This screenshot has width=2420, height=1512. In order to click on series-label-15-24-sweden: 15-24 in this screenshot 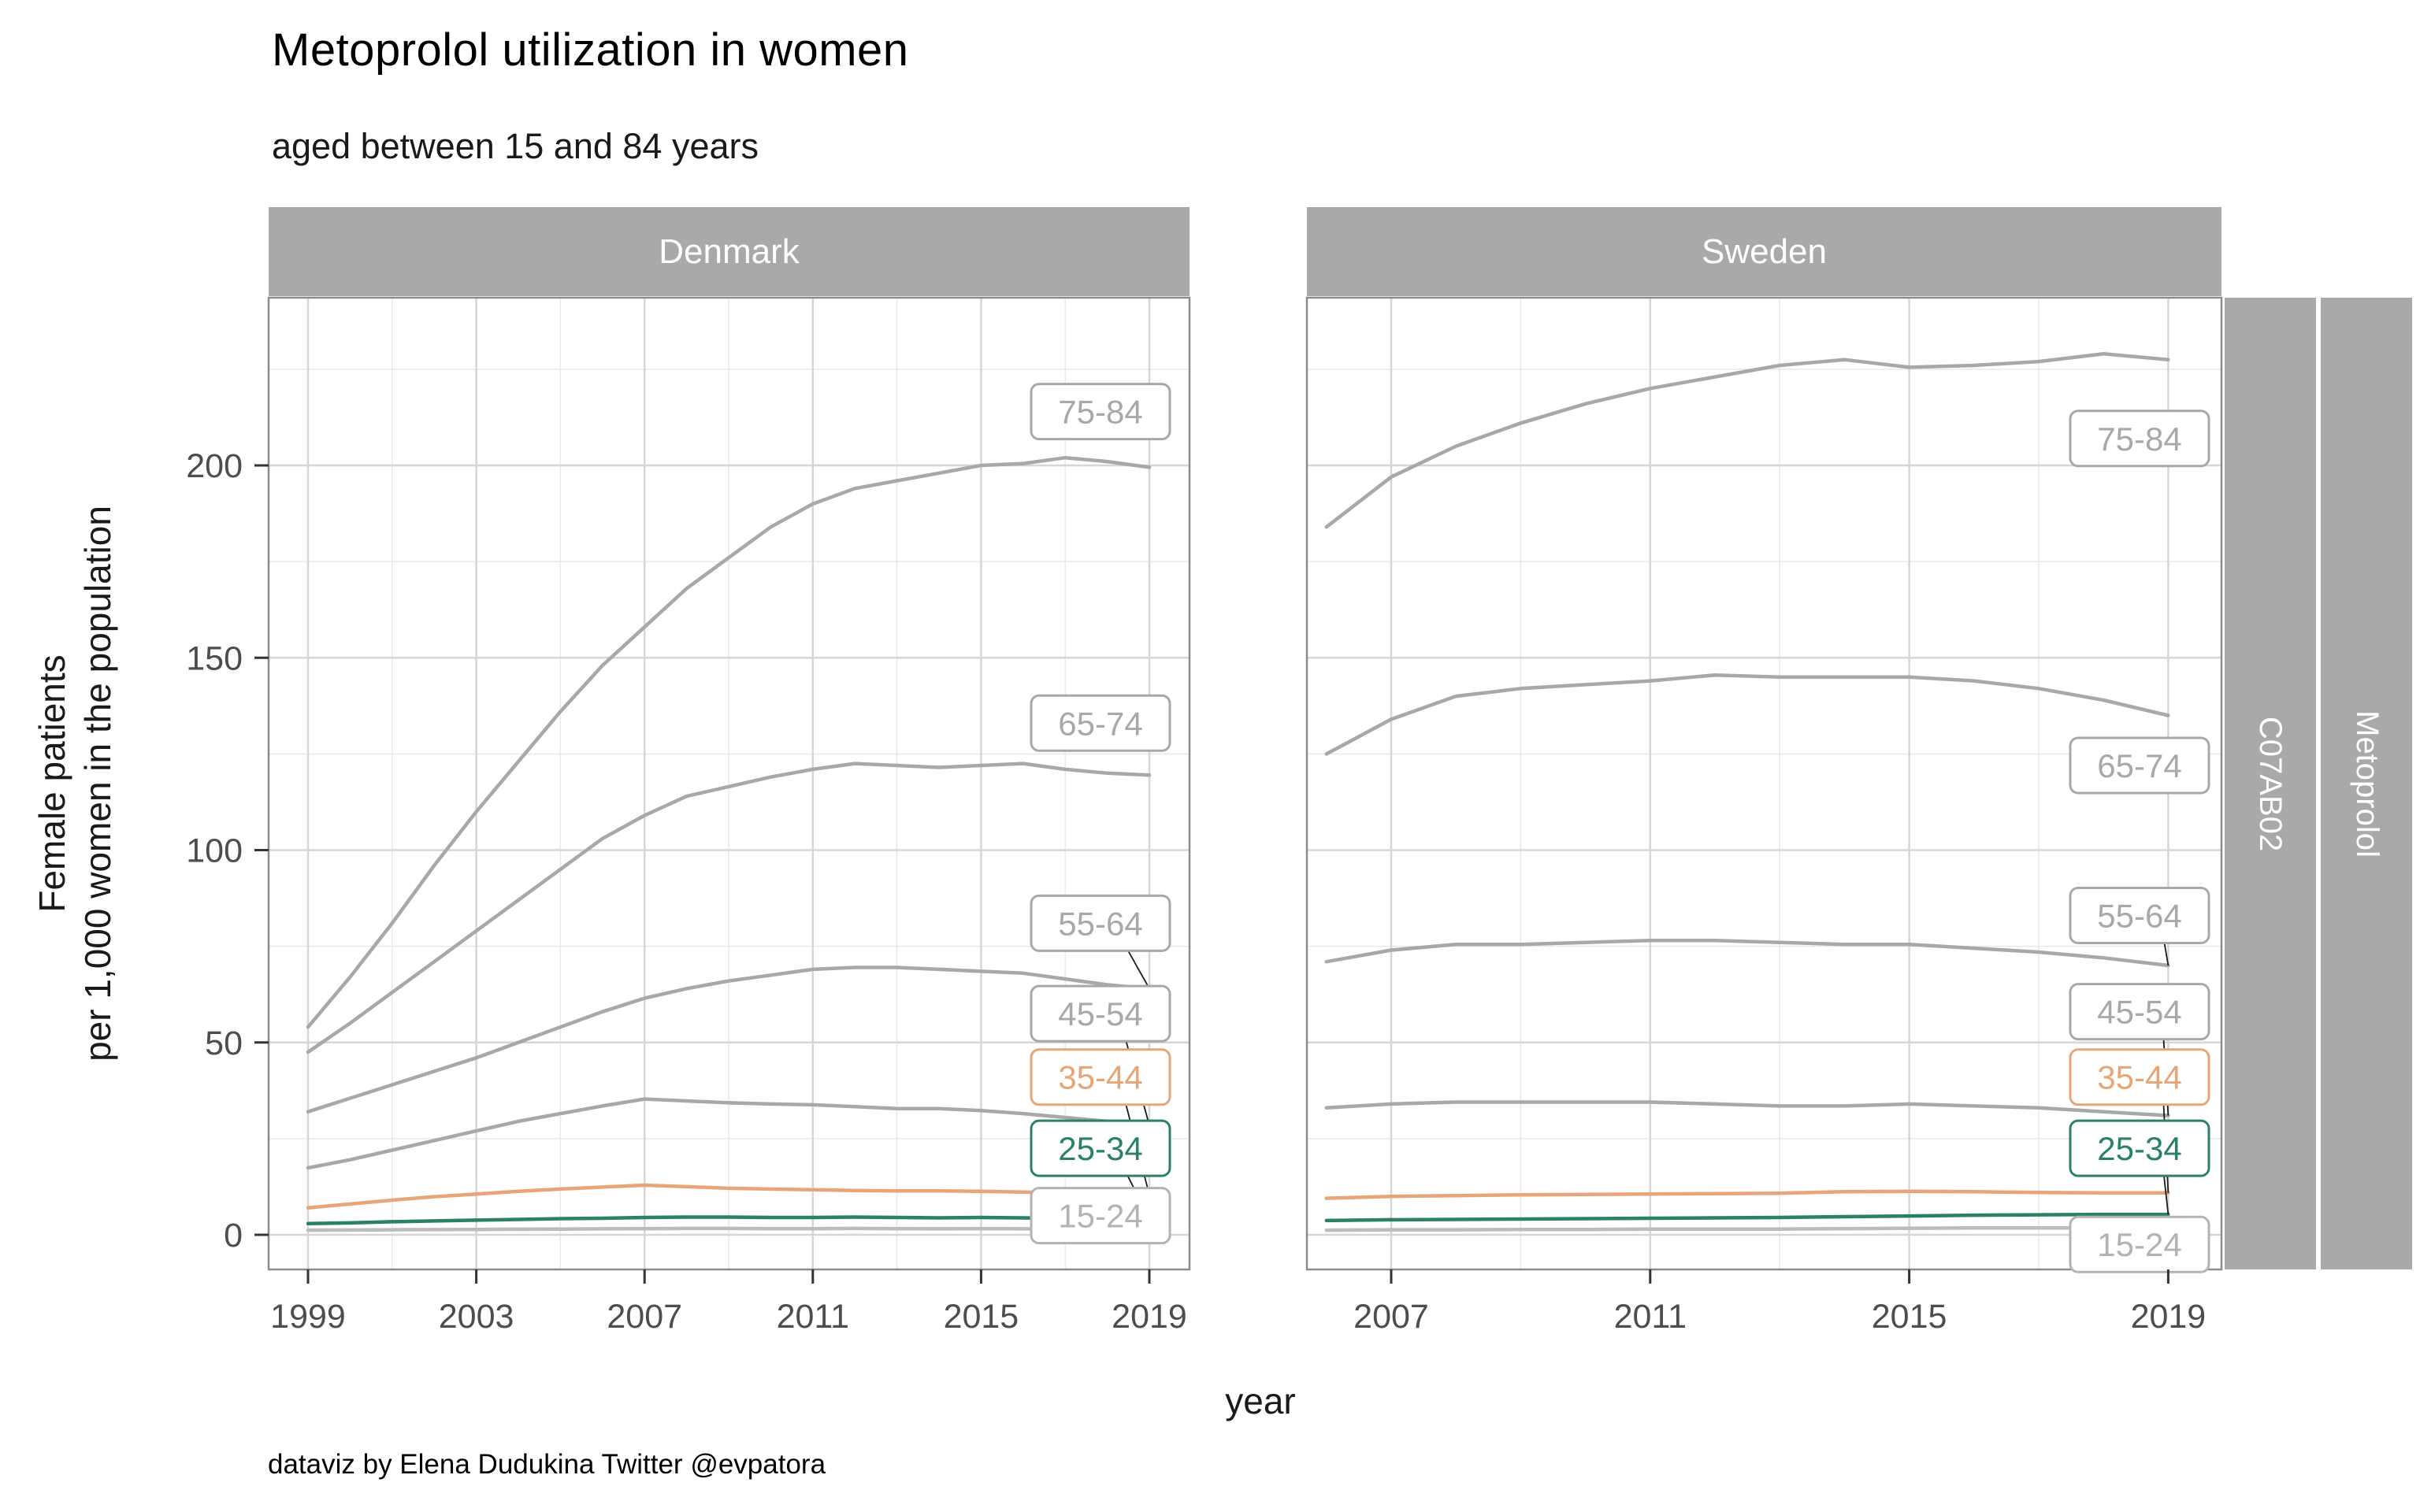, I will do `click(2139, 1244)`.